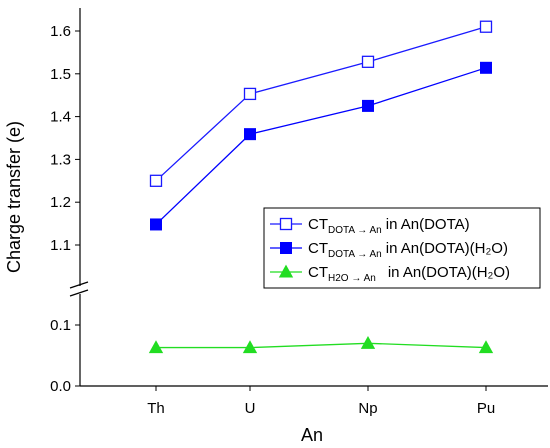 The height and width of the screenshot is (448, 550). What do you see at coordinates (60, 31) in the screenshot?
I see `y-tick-label: 1.6` at bounding box center [60, 31].